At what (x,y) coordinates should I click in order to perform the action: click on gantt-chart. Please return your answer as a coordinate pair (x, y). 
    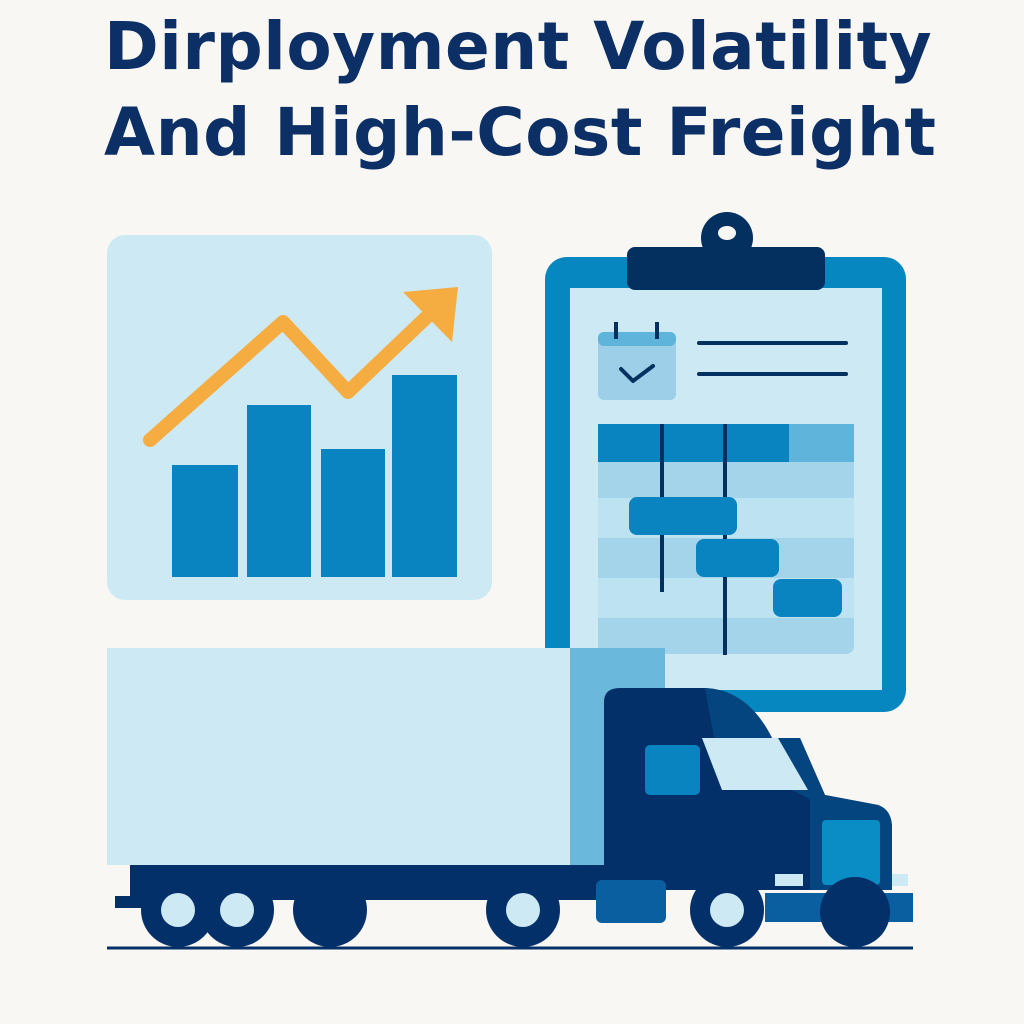
    Looking at the image, I should click on (726, 539).